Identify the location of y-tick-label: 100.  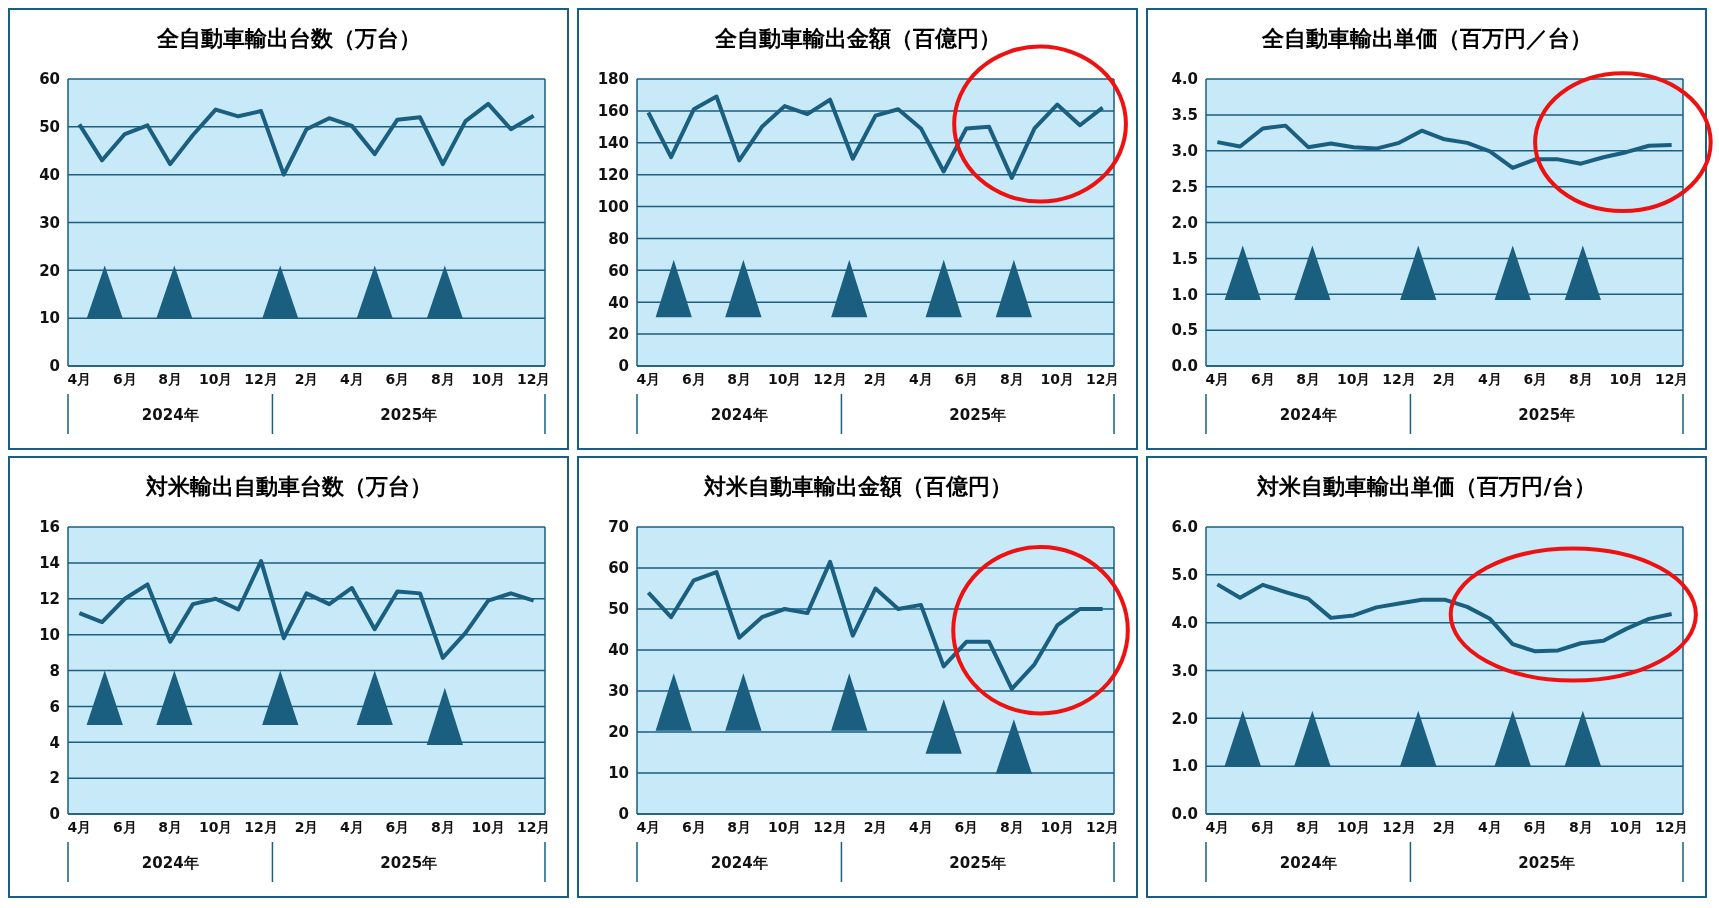
(613, 206).